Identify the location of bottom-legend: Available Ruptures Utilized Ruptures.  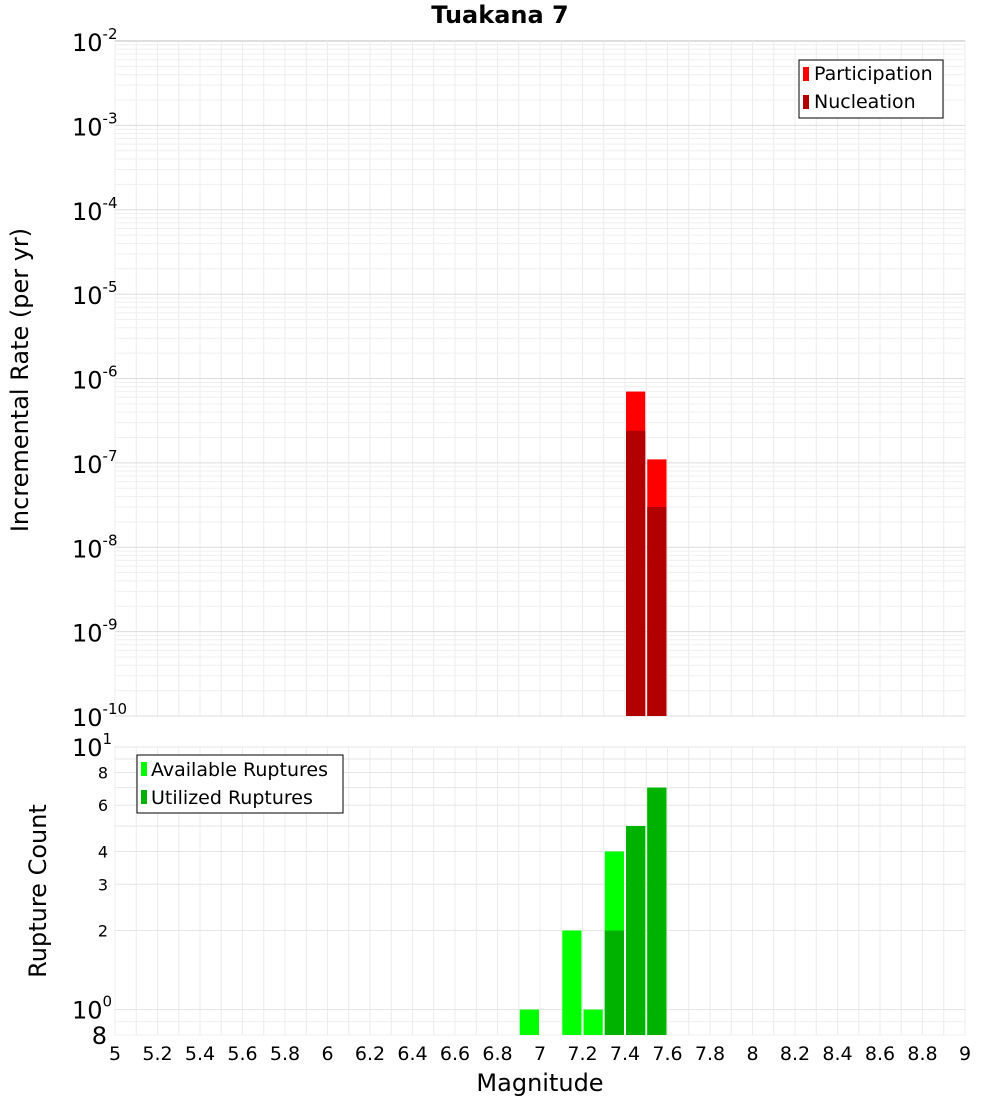
(240, 784).